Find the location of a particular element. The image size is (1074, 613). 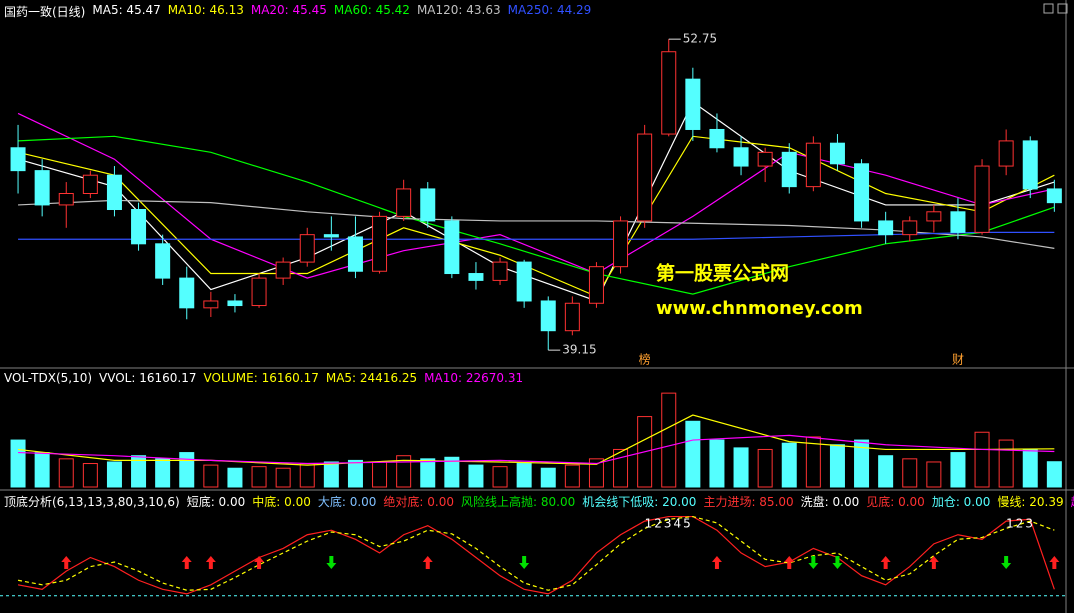

legend-entry: MA5: 45.47 is located at coordinates (126, 10).